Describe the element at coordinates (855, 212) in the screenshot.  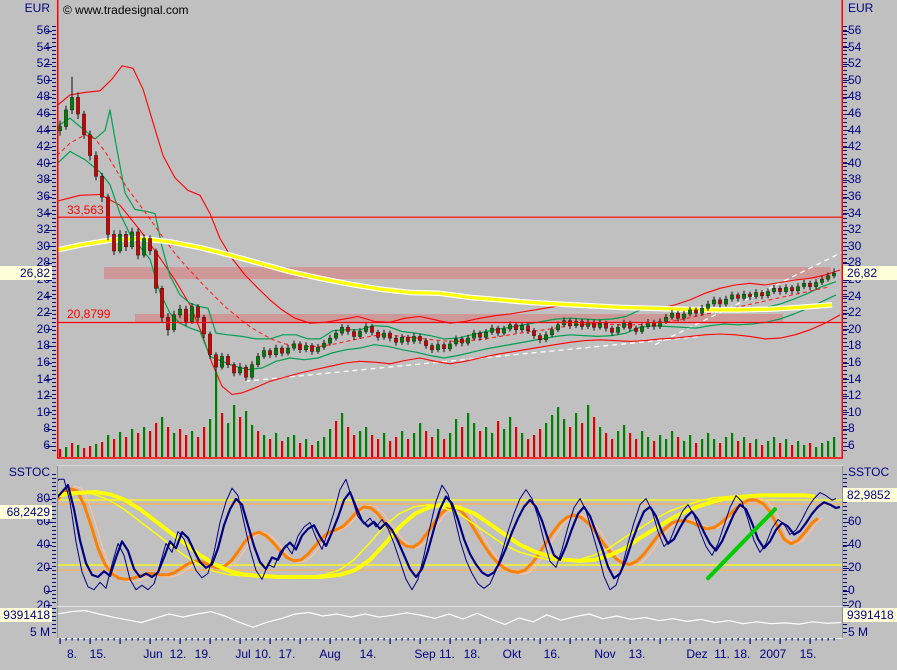
I see `price-tick-label-right: 34` at that location.